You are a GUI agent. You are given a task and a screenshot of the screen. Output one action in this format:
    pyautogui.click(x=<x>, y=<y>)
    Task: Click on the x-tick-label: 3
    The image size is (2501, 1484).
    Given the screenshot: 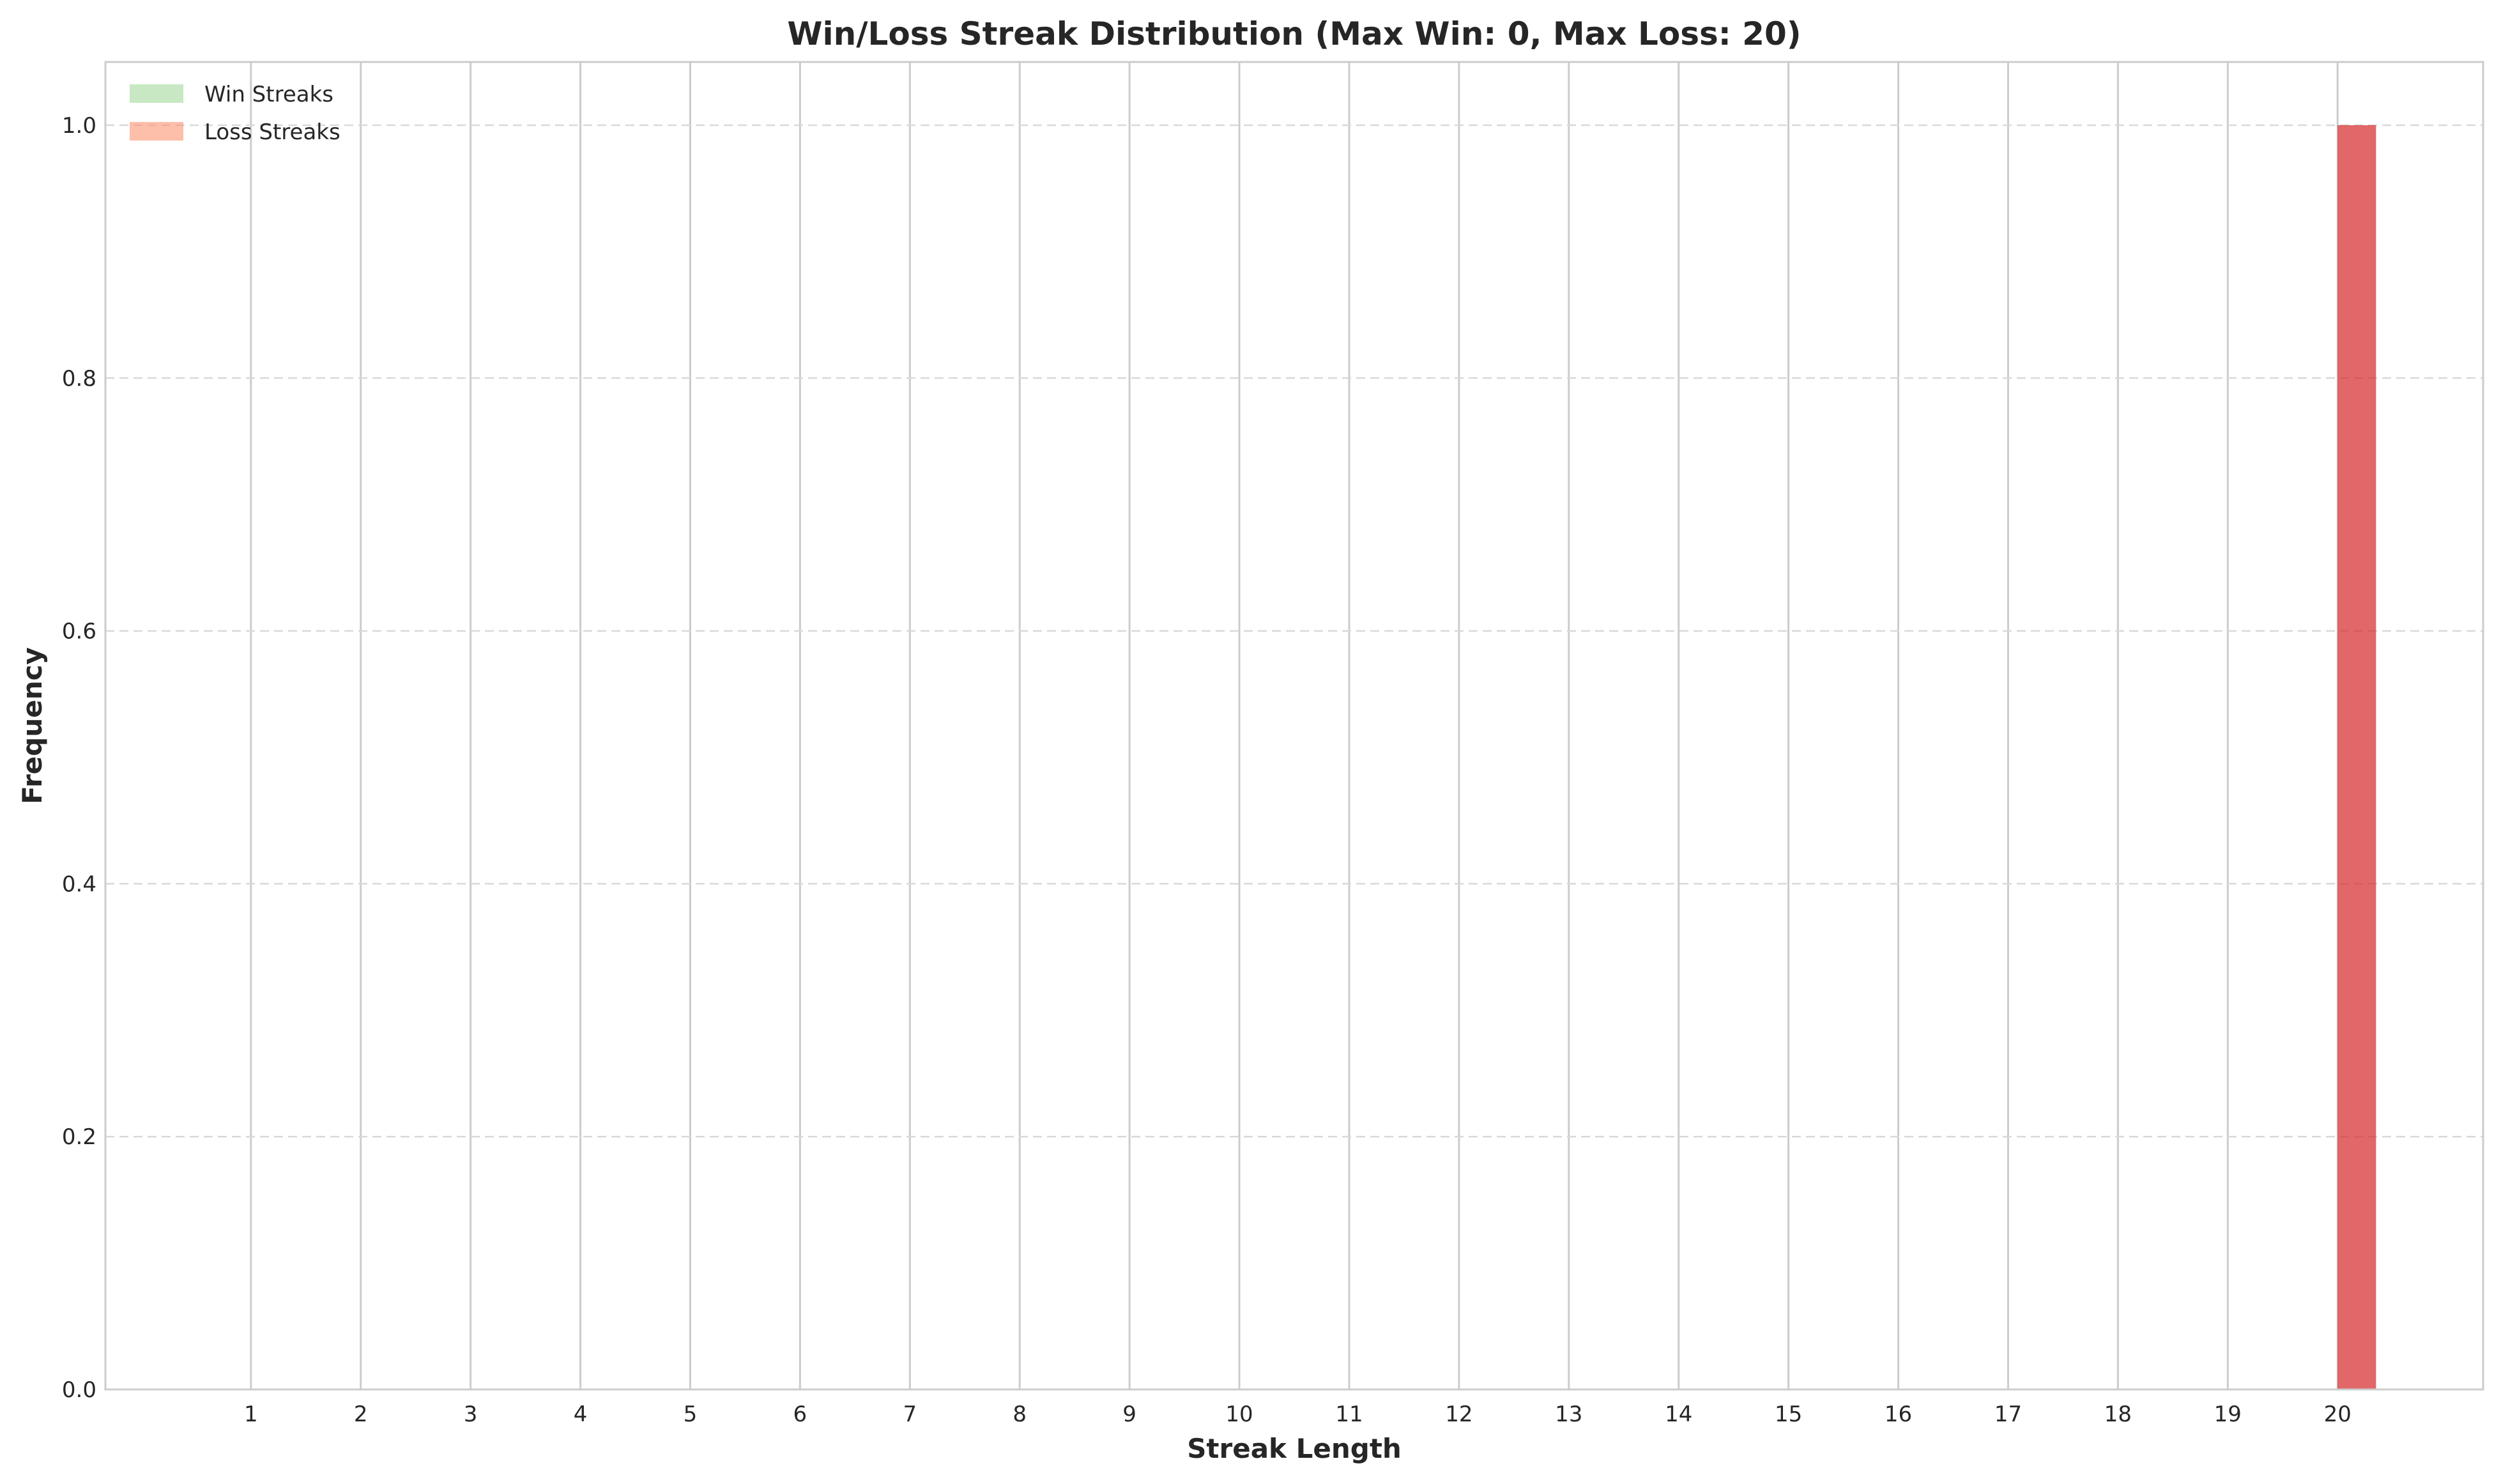 What is the action you would take?
    pyautogui.click(x=471, y=1414)
    